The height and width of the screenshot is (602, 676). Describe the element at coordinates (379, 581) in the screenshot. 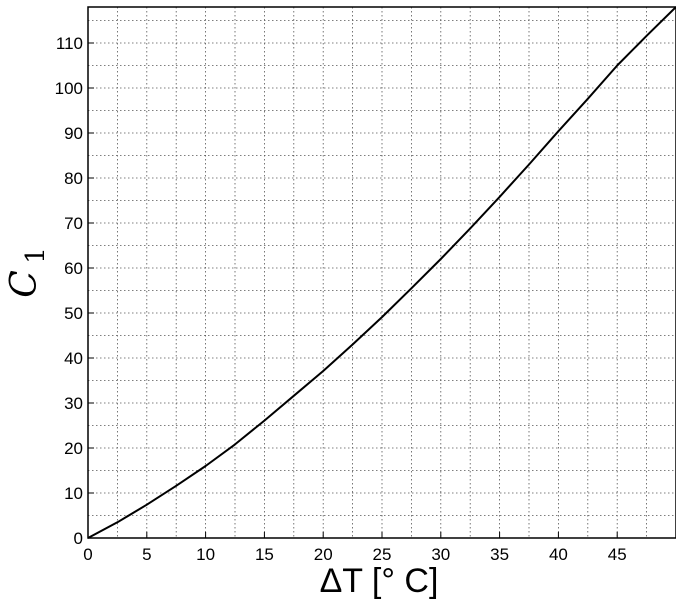

I see `x-axis-label: ΔT [° C]` at that location.